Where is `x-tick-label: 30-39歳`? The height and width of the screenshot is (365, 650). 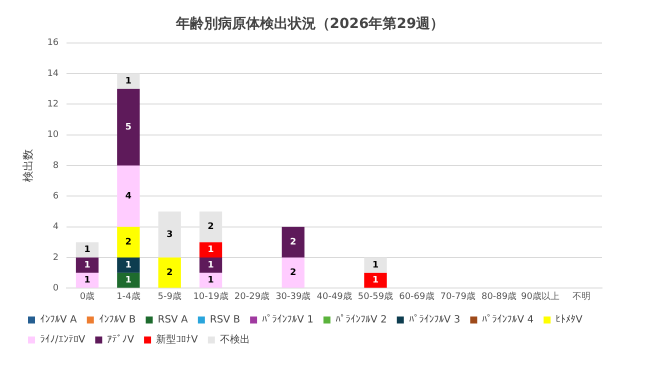
x-tick-label: 30-39歳 is located at coordinates (293, 296).